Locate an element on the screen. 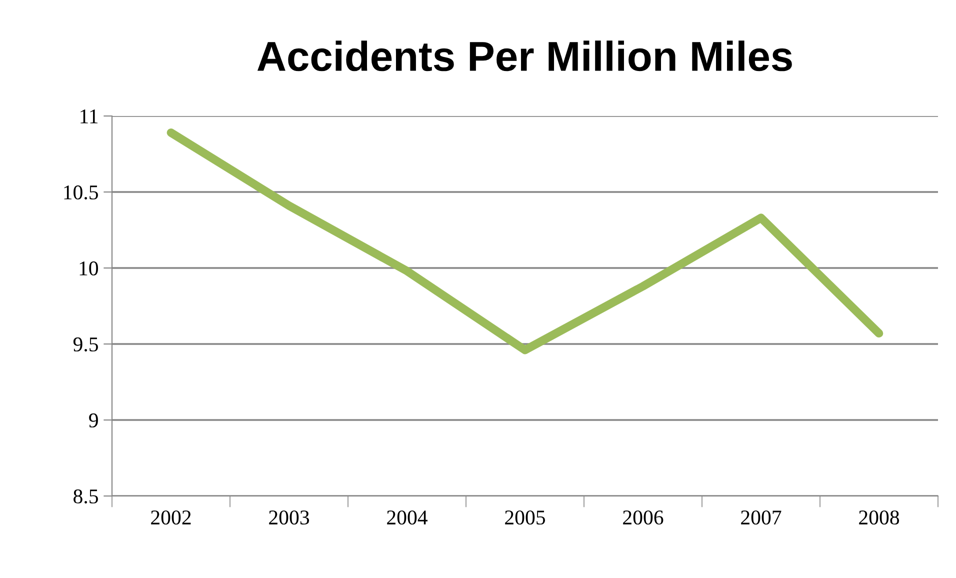 The height and width of the screenshot is (578, 956). x-tick-label: 2007 is located at coordinates (761, 517).